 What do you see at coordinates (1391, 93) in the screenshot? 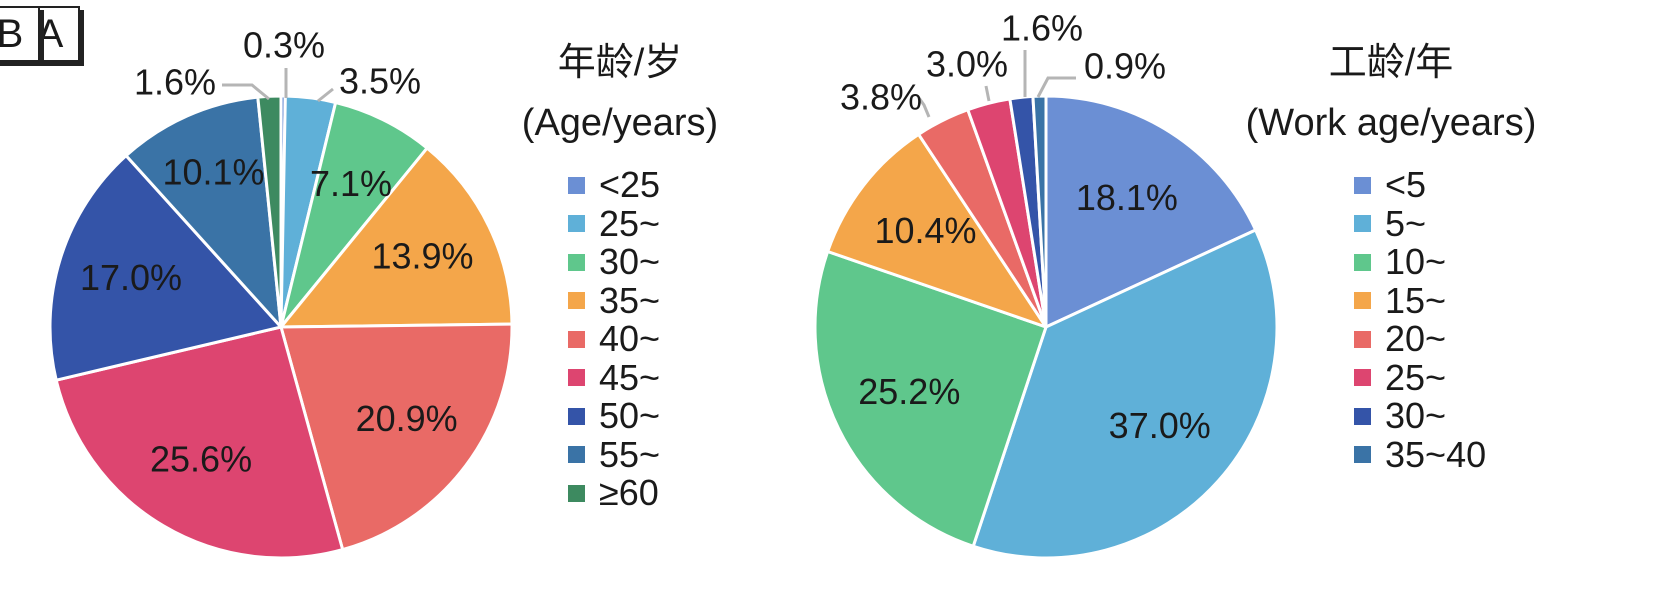
I see `legend-b-title: 工龄/年 (Work age/years)` at bounding box center [1391, 93].